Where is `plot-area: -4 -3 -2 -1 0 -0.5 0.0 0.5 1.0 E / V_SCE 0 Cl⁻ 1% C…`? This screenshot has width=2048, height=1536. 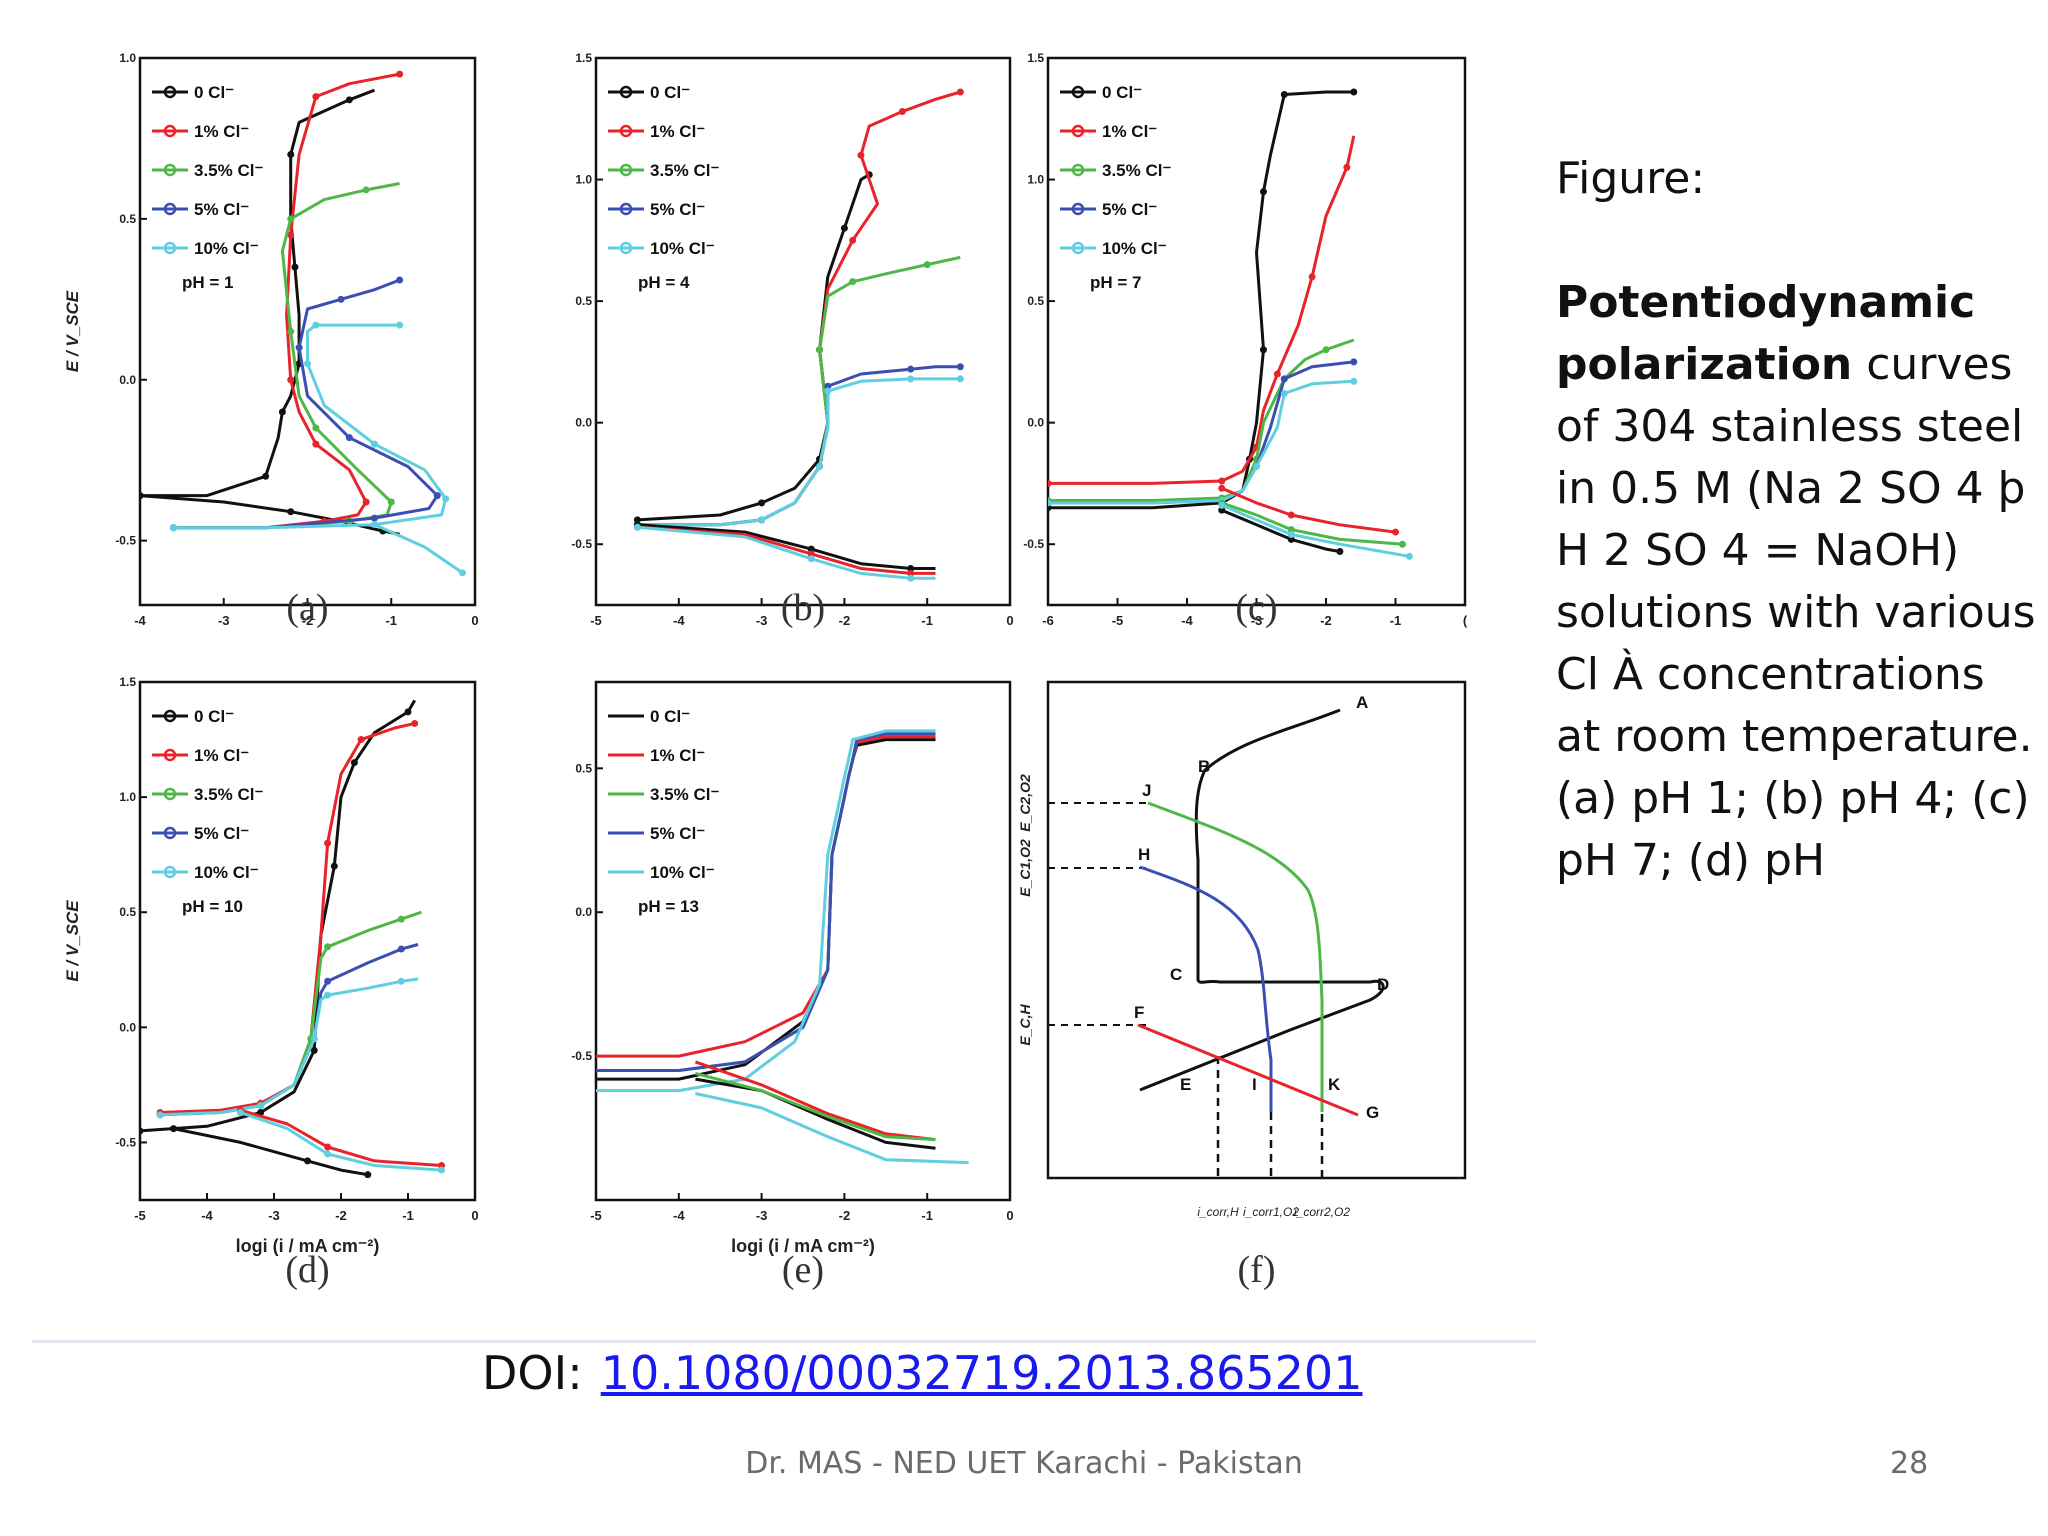 plot-area: -4 -3 -2 -1 0 -0.5 0.0 0.5 1.0 E / V_SCE 0 Cl⁻ 1% C… is located at coordinates (271, 339).